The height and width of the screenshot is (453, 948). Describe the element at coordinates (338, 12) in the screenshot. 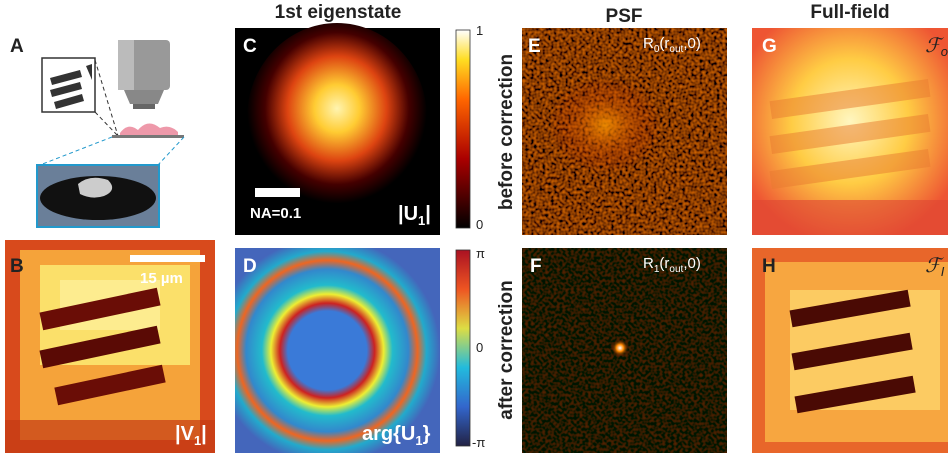

I see `column-title: 1st eigenstate` at that location.